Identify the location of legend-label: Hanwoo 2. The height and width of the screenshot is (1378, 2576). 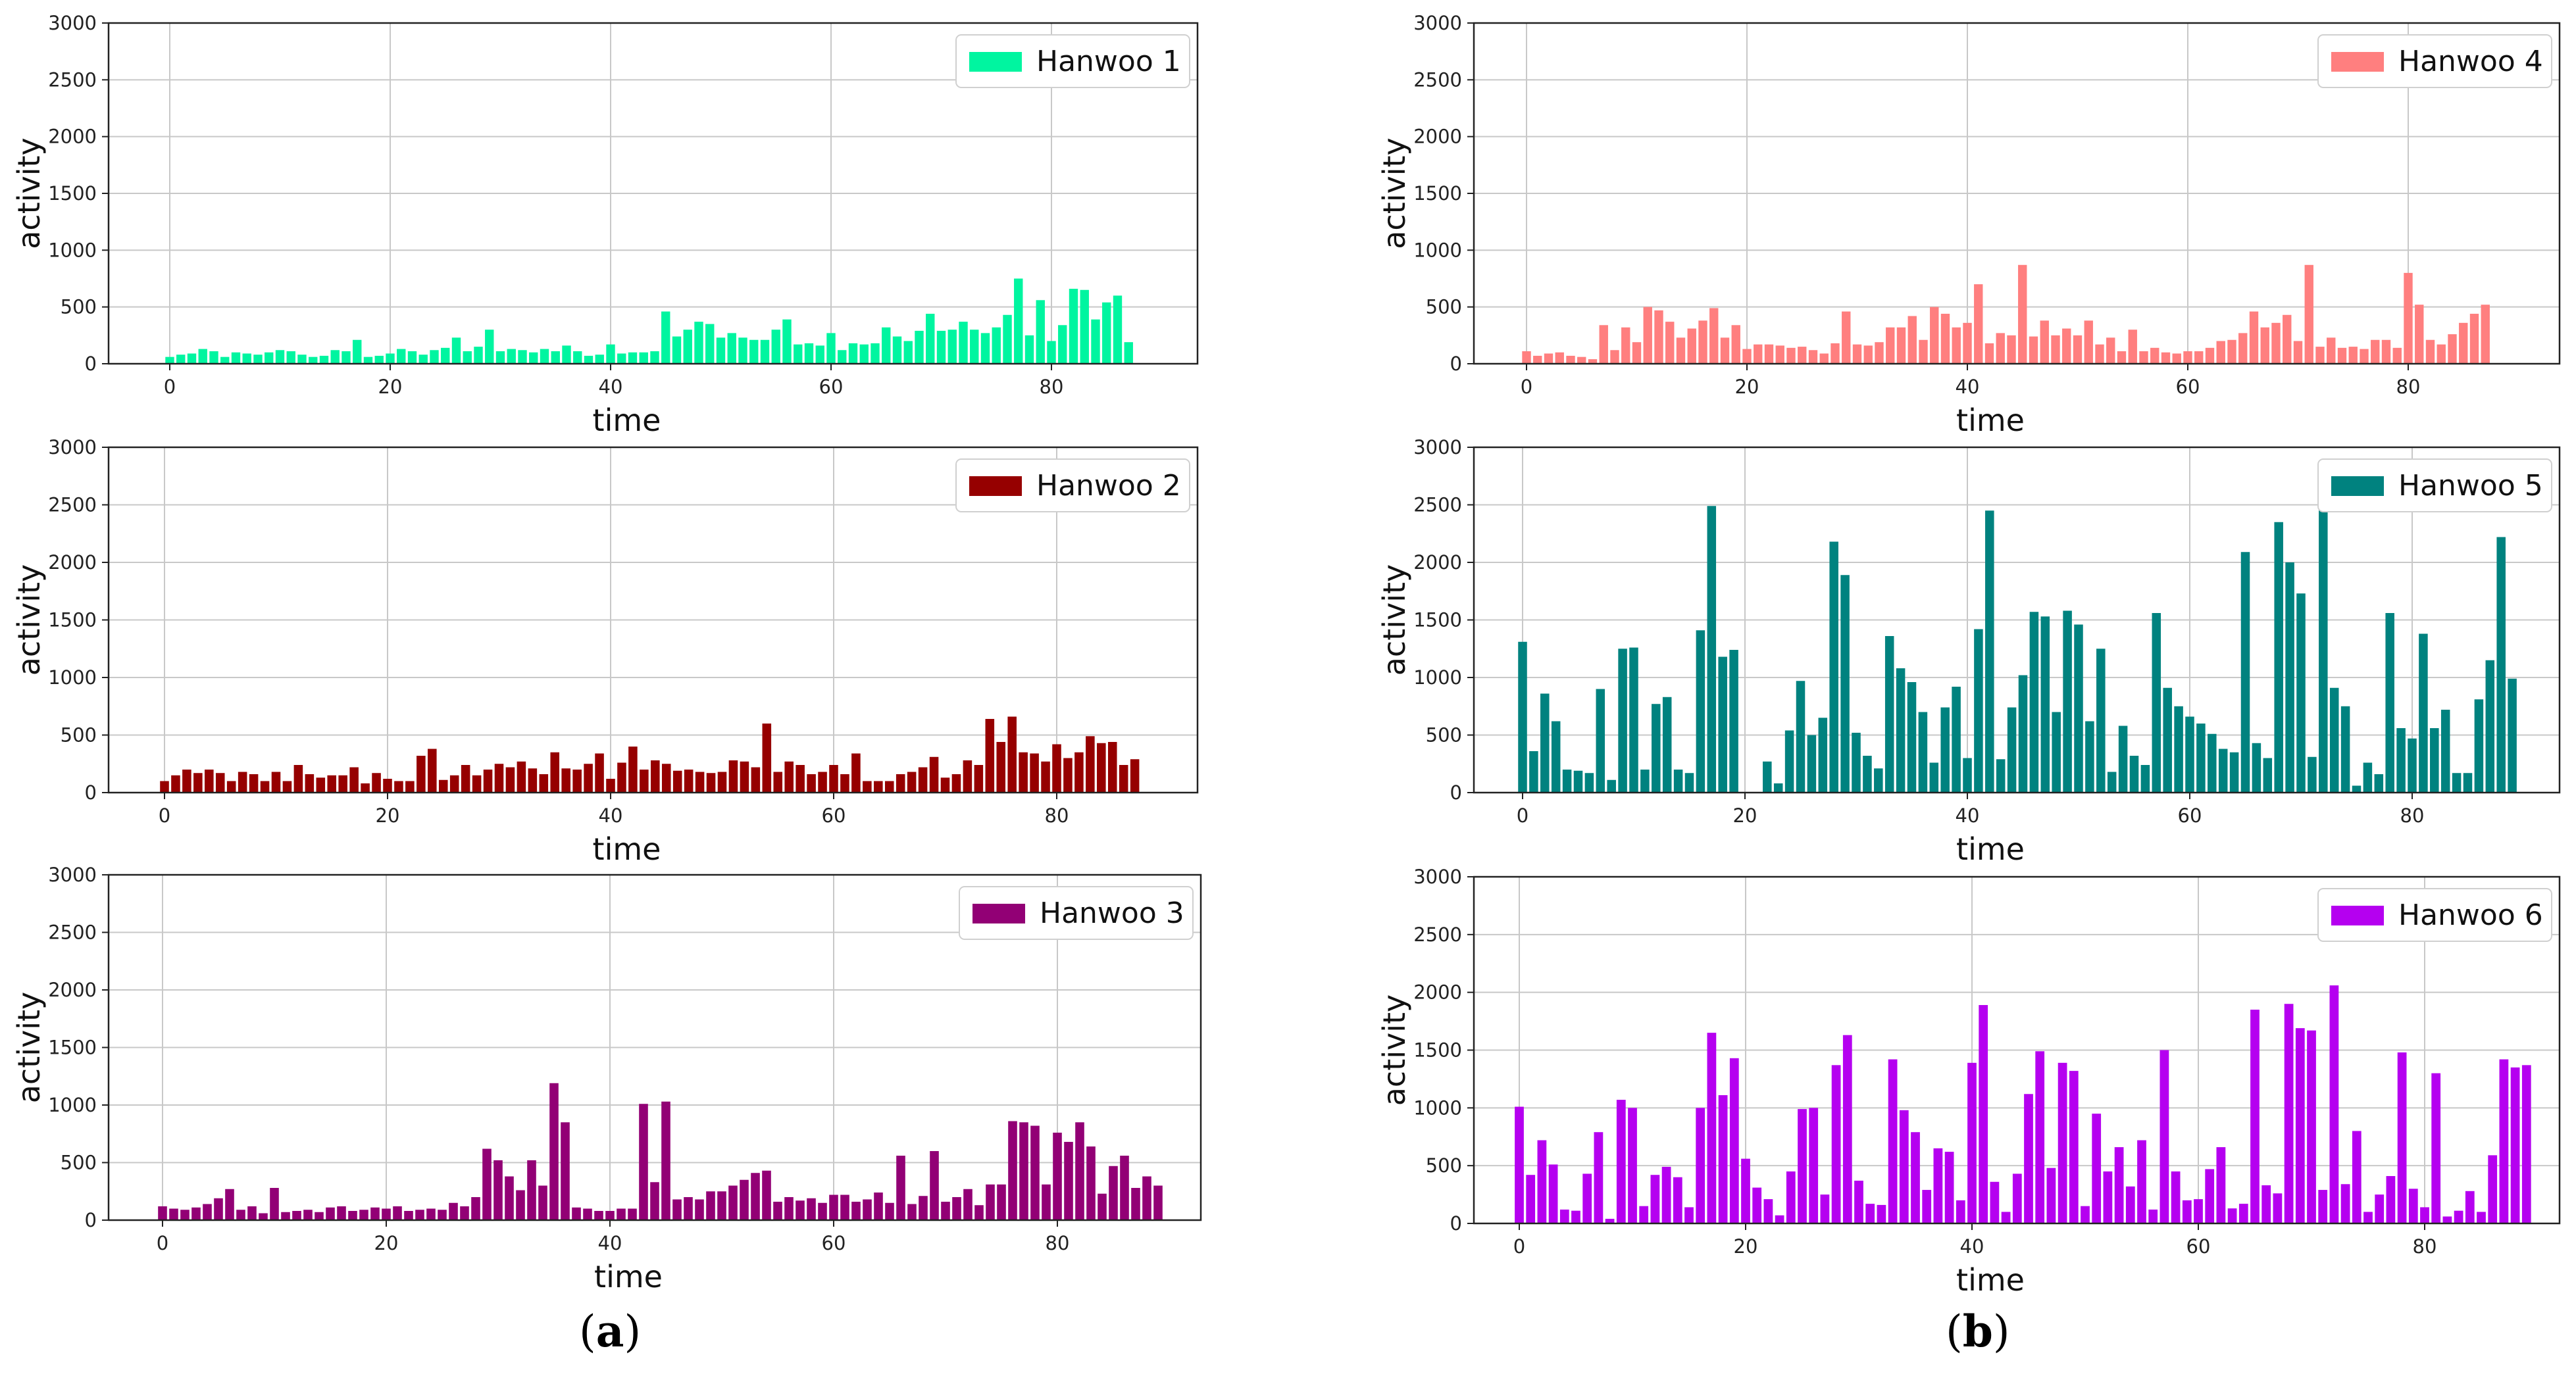
(1108, 486).